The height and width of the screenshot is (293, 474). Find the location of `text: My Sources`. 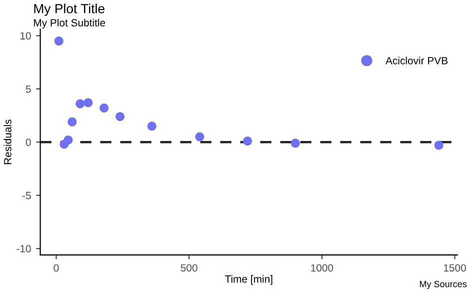

text: My Sources is located at coordinates (443, 285).